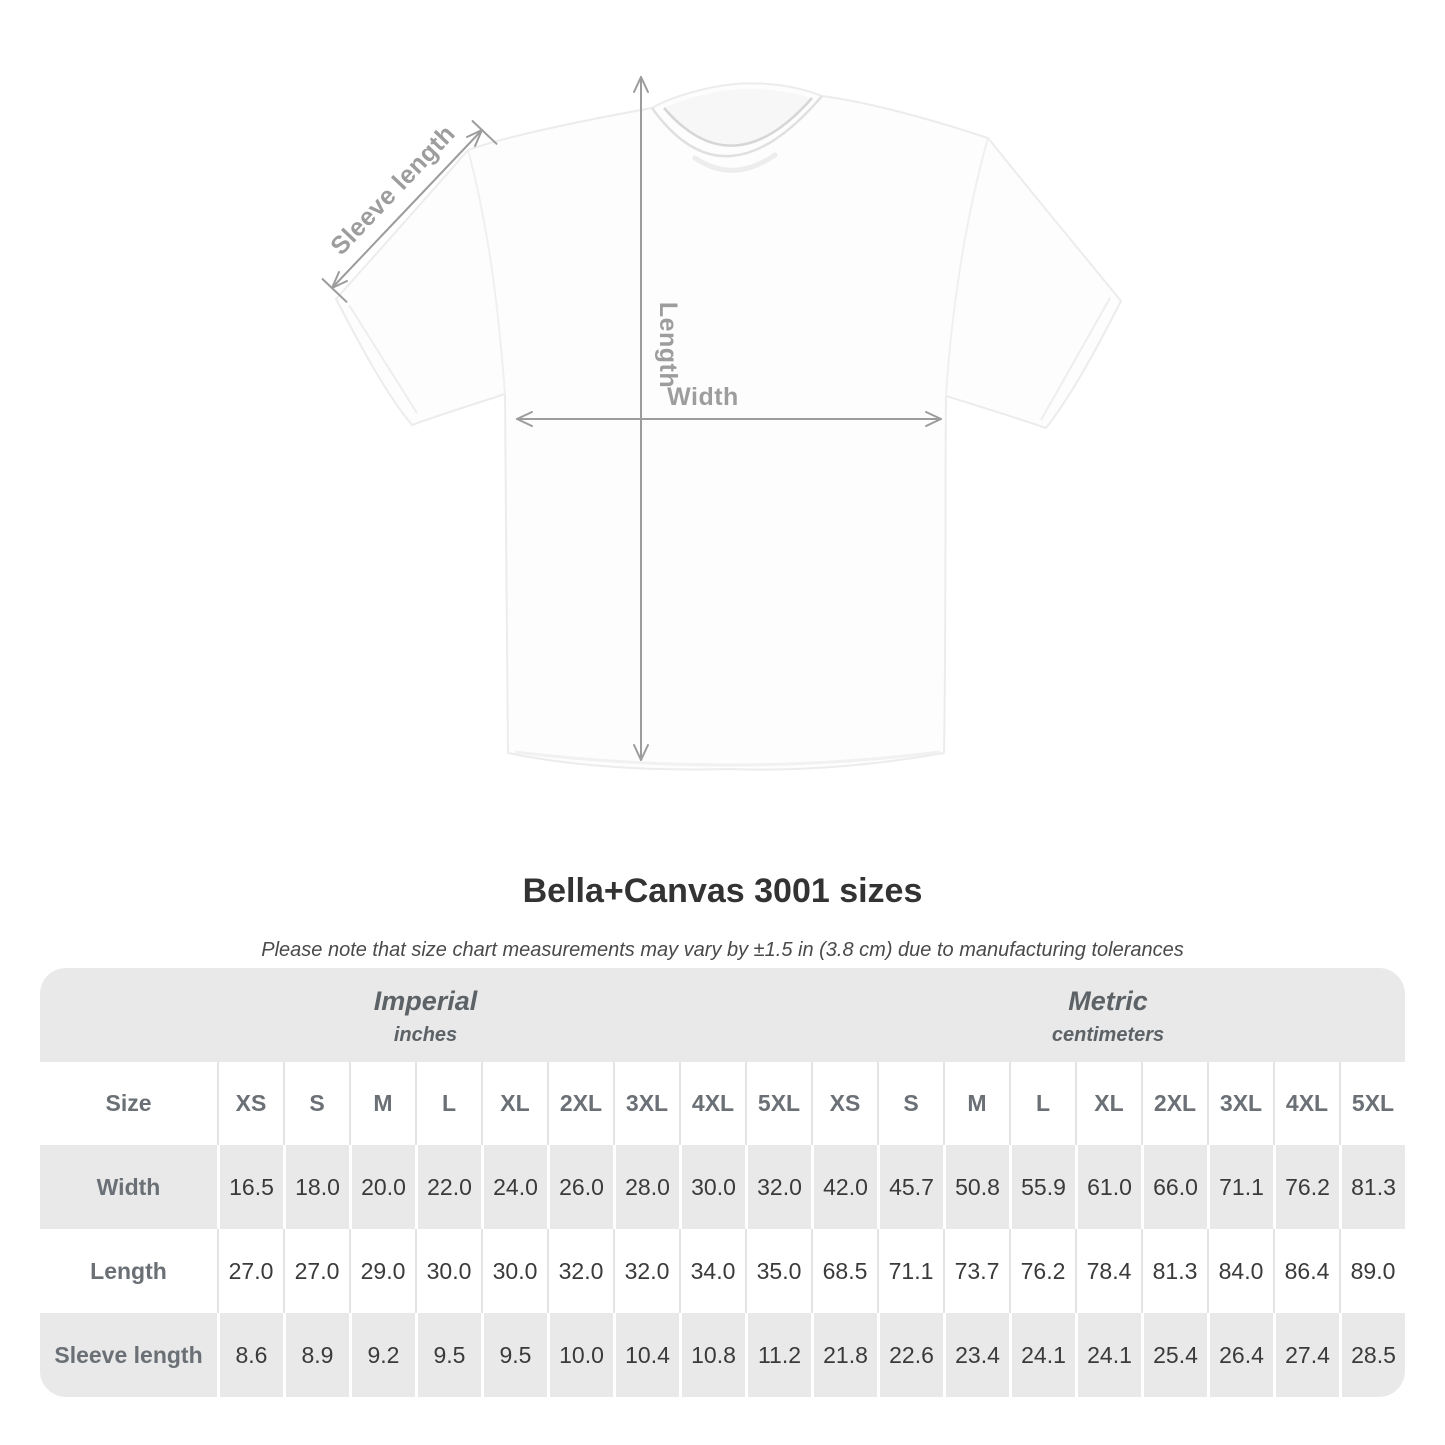 This screenshot has height=1445, width=1445. I want to click on metric-group-title: Metric, so click(1108, 1000).